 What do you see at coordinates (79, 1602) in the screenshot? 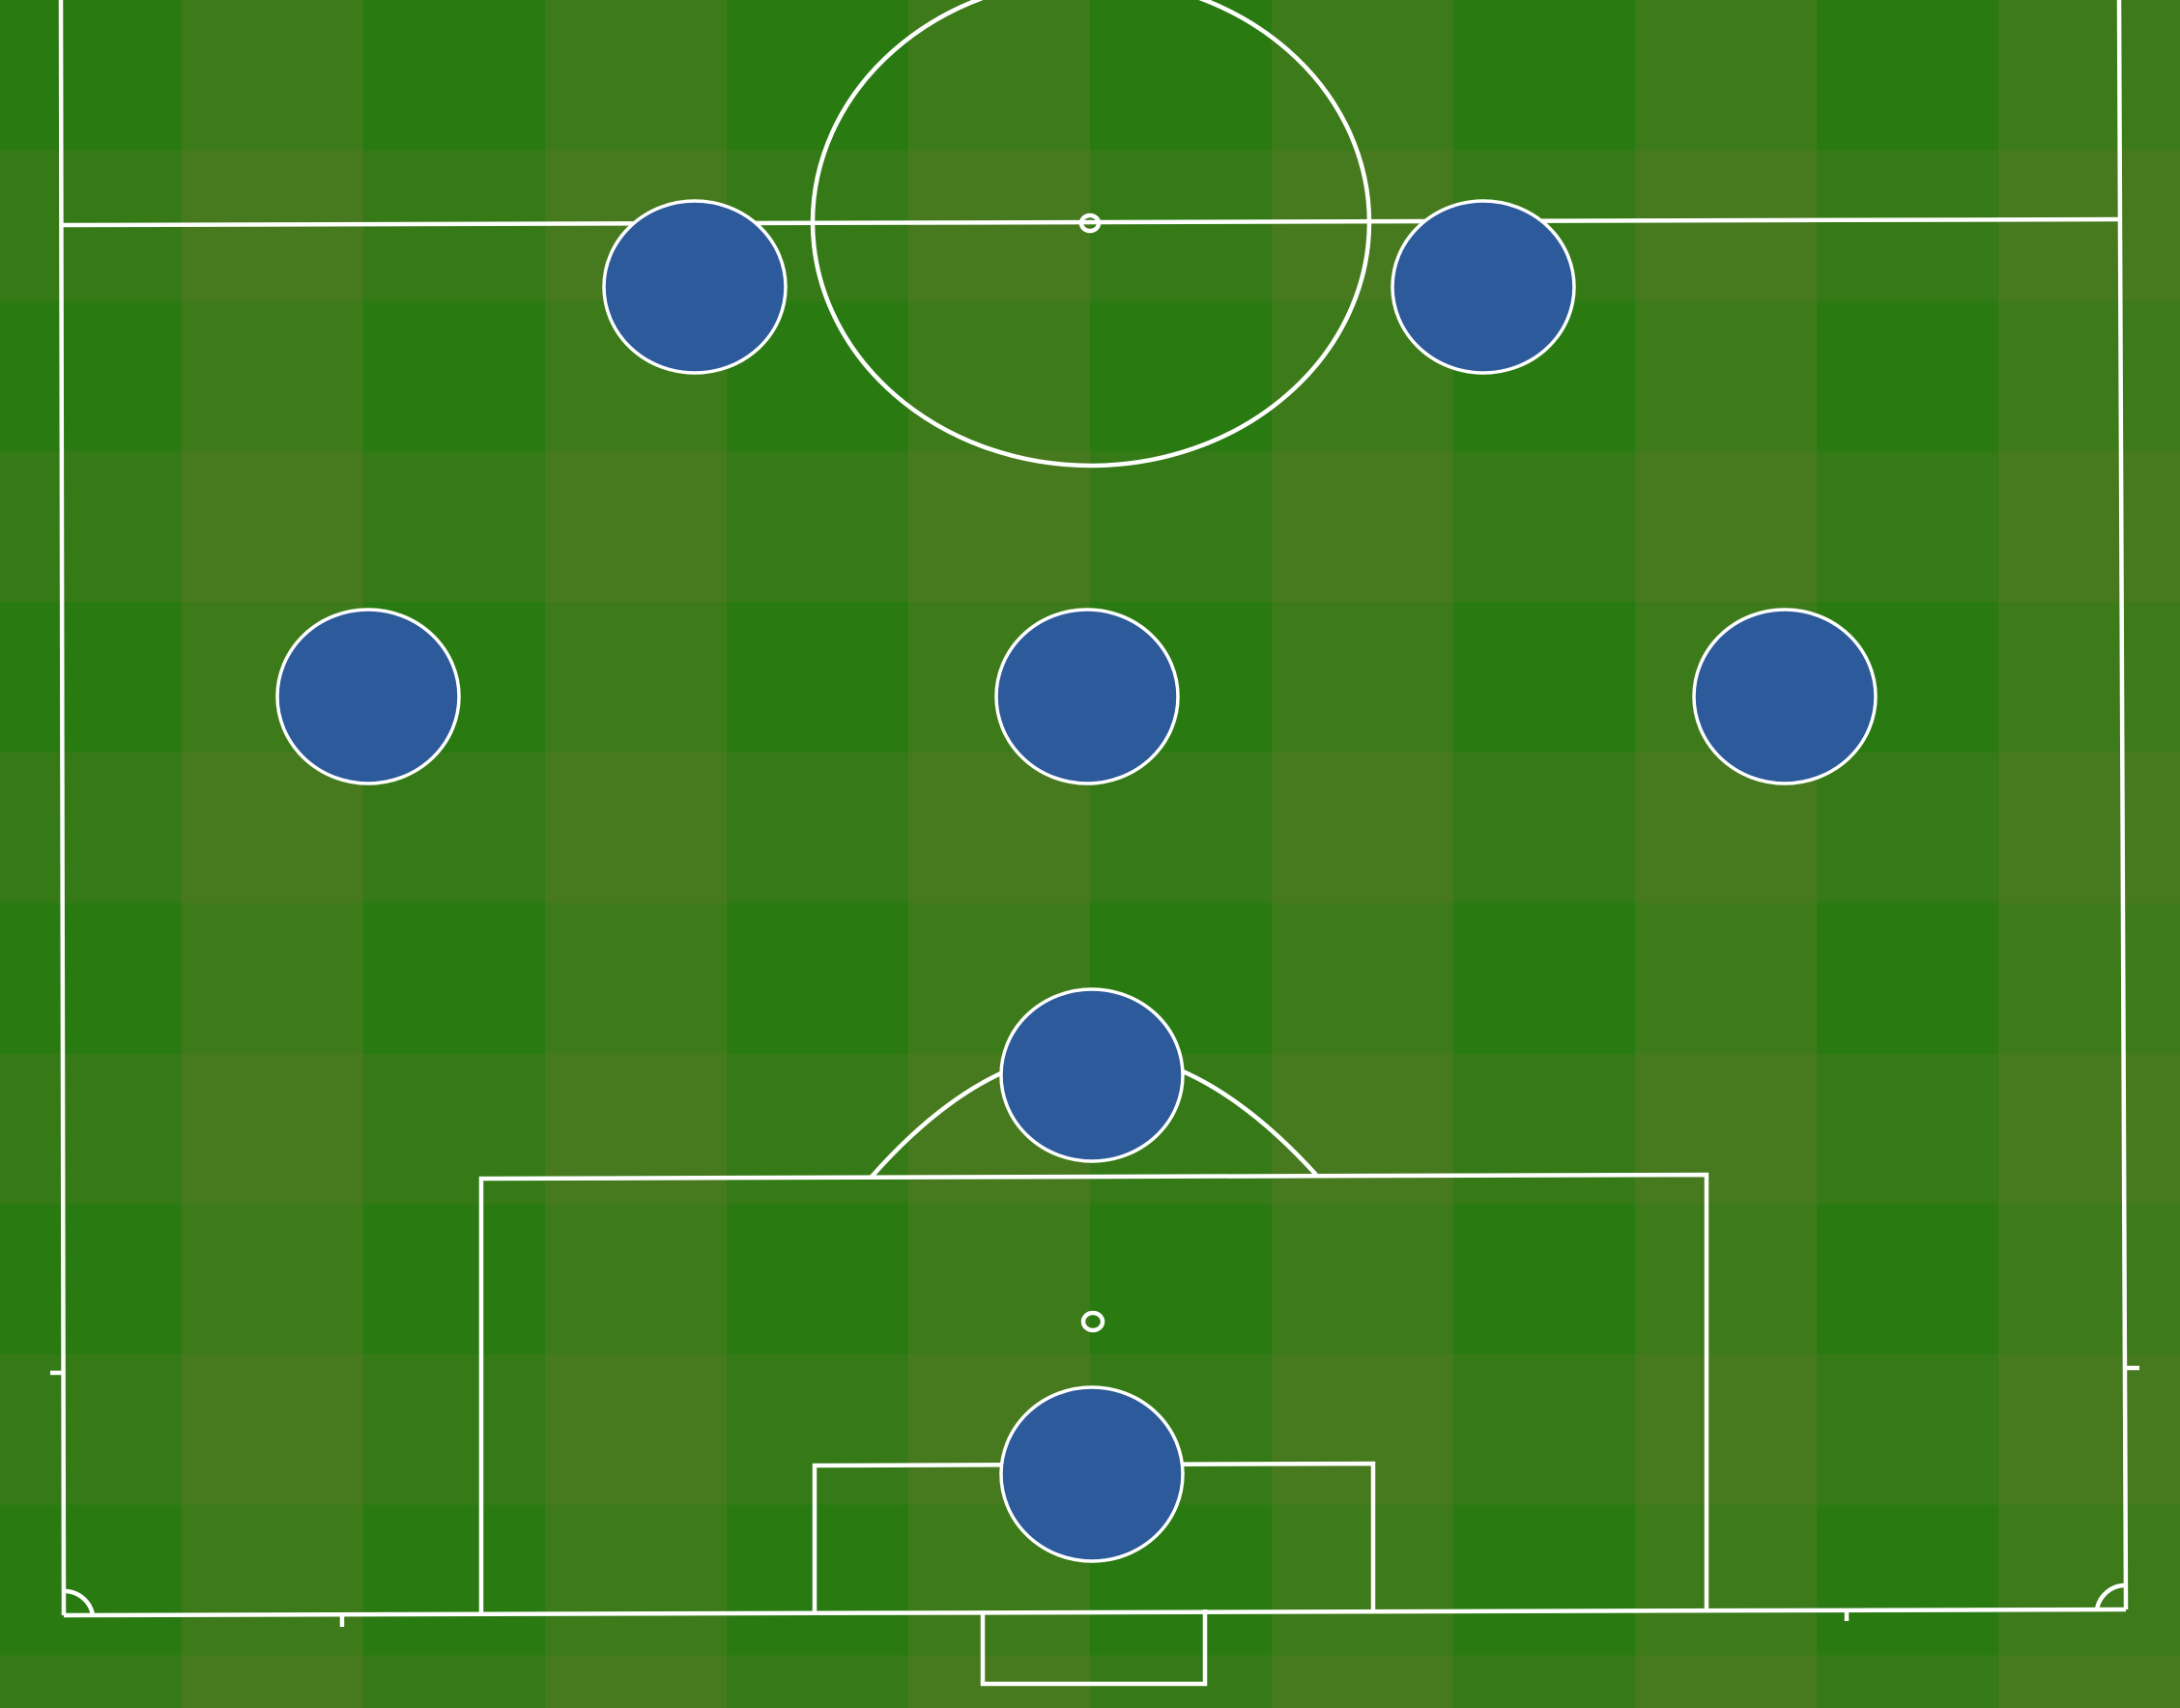
I see `corner-arc-left` at bounding box center [79, 1602].